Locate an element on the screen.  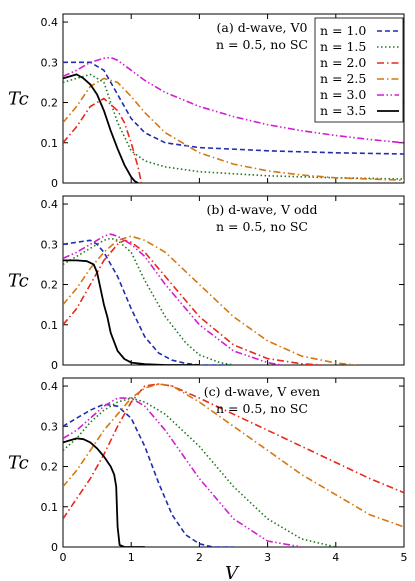
panel-annotation: (a) d-wave, V0 is located at coordinates (262, 27).